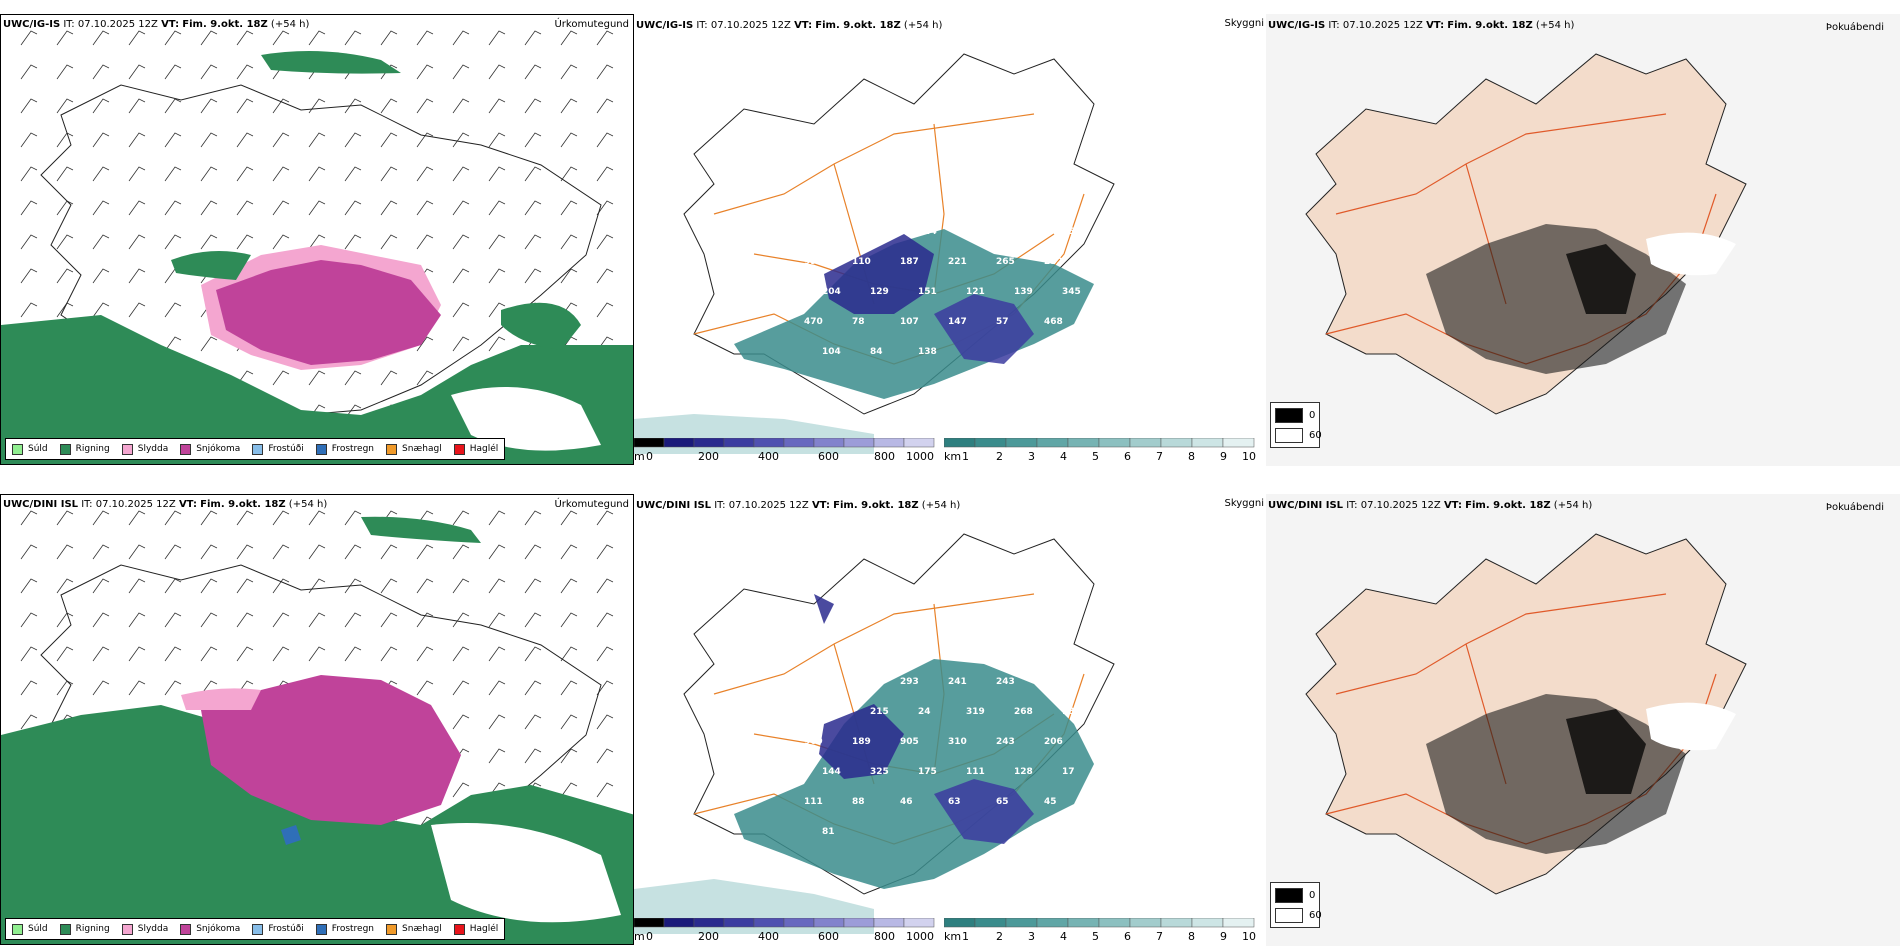  What do you see at coordinates (858, 802) in the screenshot?
I see `cloud-base-label: 88` at bounding box center [858, 802].